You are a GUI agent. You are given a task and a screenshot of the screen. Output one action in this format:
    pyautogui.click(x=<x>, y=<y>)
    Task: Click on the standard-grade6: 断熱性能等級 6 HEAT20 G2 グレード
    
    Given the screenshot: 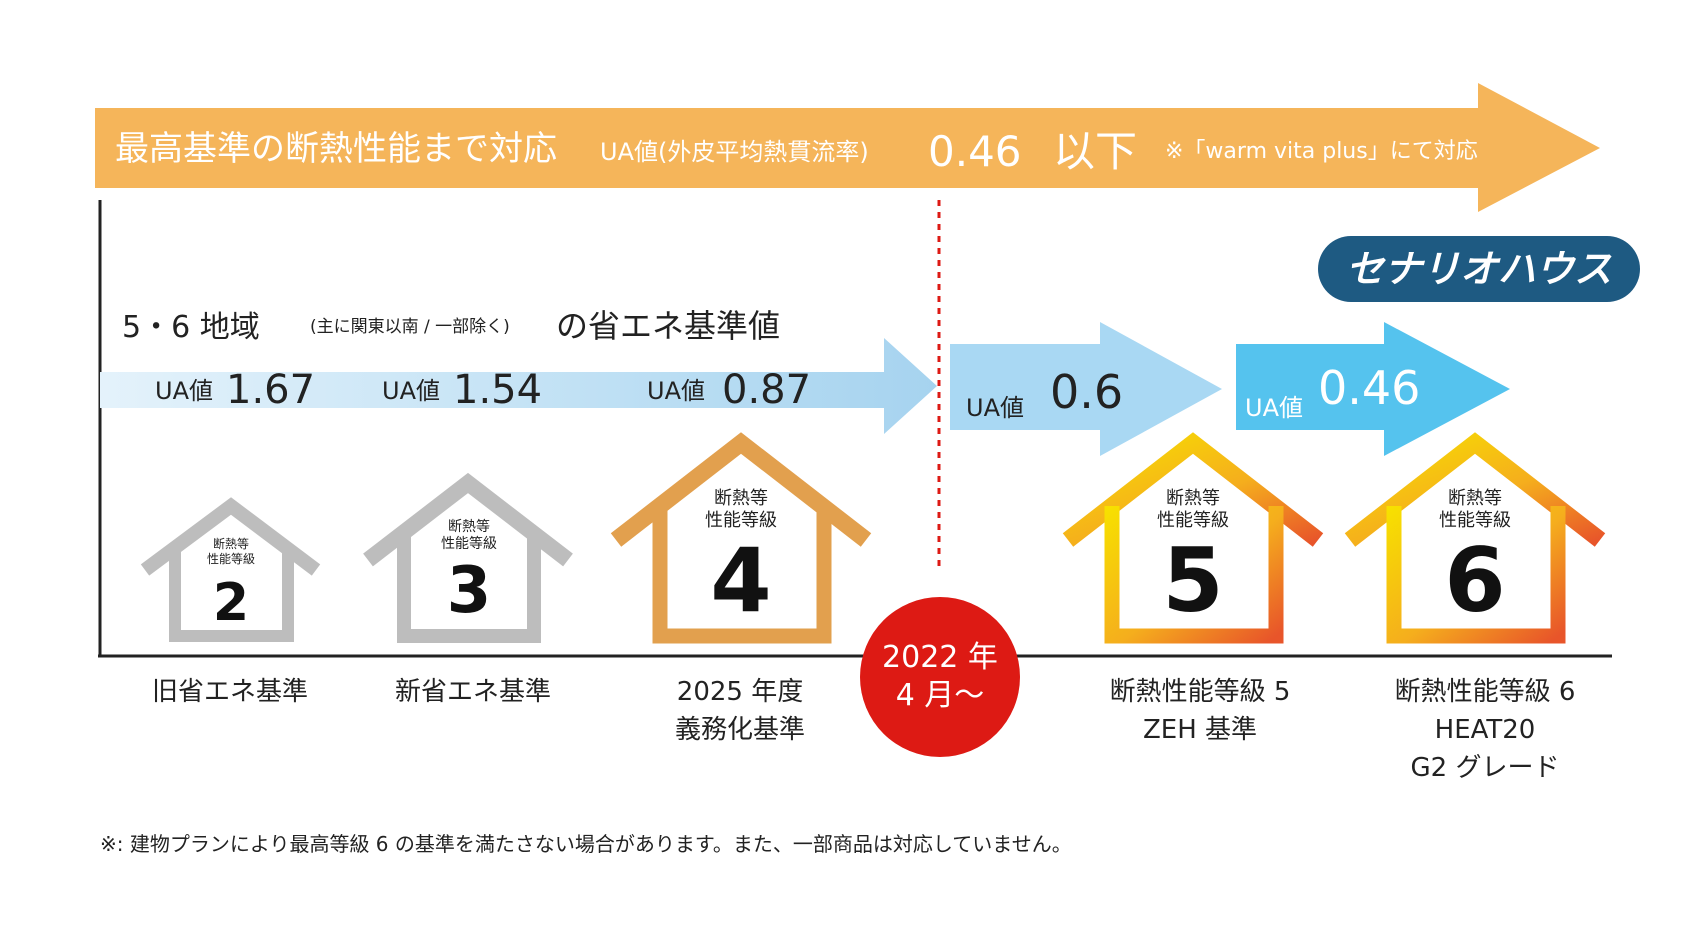 What is the action you would take?
    pyautogui.click(x=1485, y=730)
    